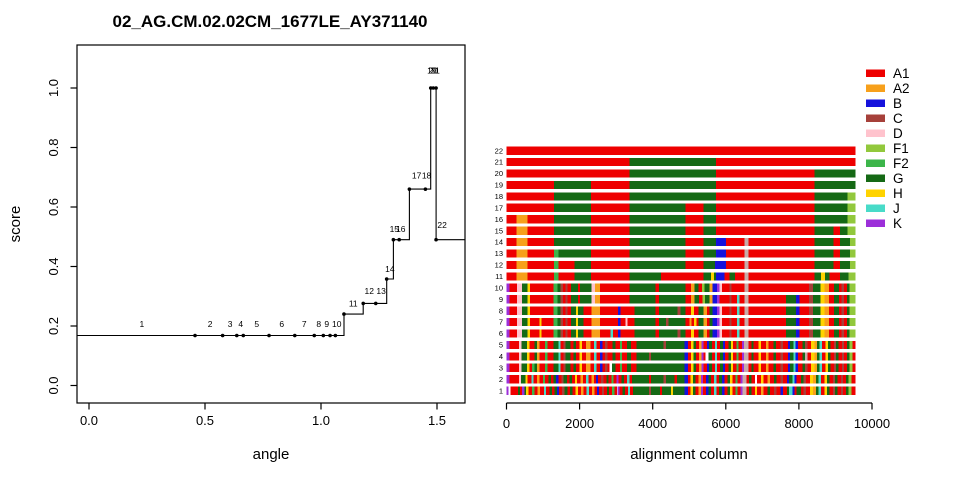  What do you see at coordinates (501, 322) in the screenshot?
I see `row-label: 7` at bounding box center [501, 322].